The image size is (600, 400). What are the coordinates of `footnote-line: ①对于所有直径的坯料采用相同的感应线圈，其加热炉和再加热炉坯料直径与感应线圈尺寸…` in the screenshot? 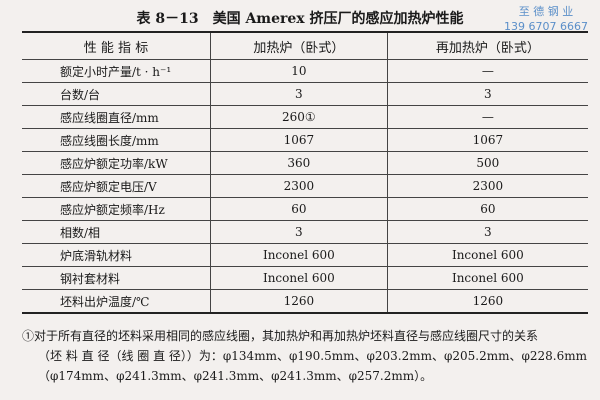 It's located at (280, 336).